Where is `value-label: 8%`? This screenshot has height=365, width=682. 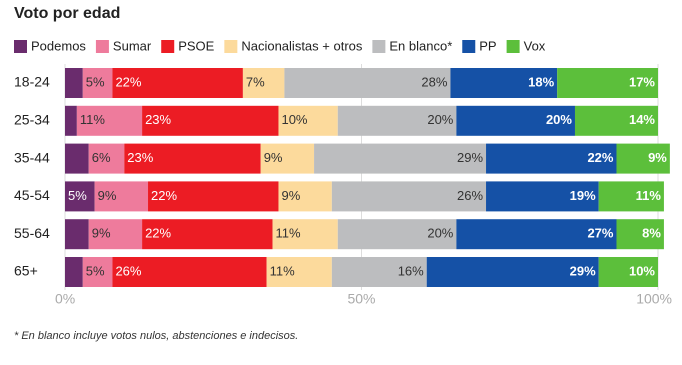
value-label: 8% is located at coordinates (651, 233).